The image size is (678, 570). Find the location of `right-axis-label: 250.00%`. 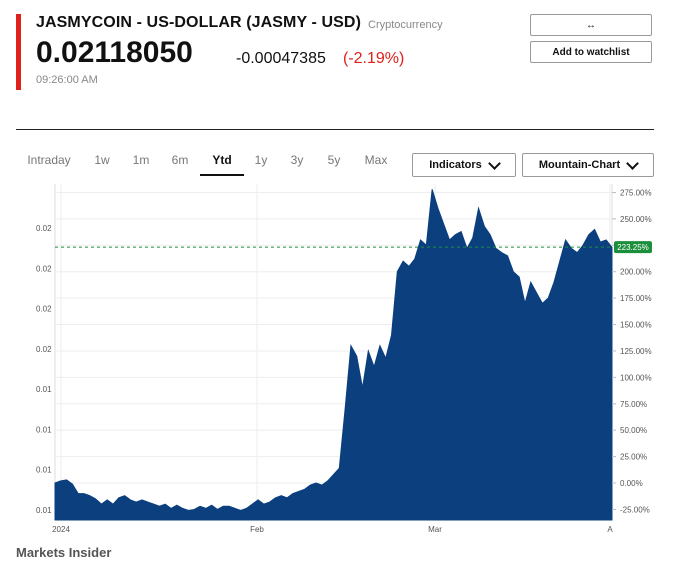

right-axis-label: 250.00% is located at coordinates (636, 219).